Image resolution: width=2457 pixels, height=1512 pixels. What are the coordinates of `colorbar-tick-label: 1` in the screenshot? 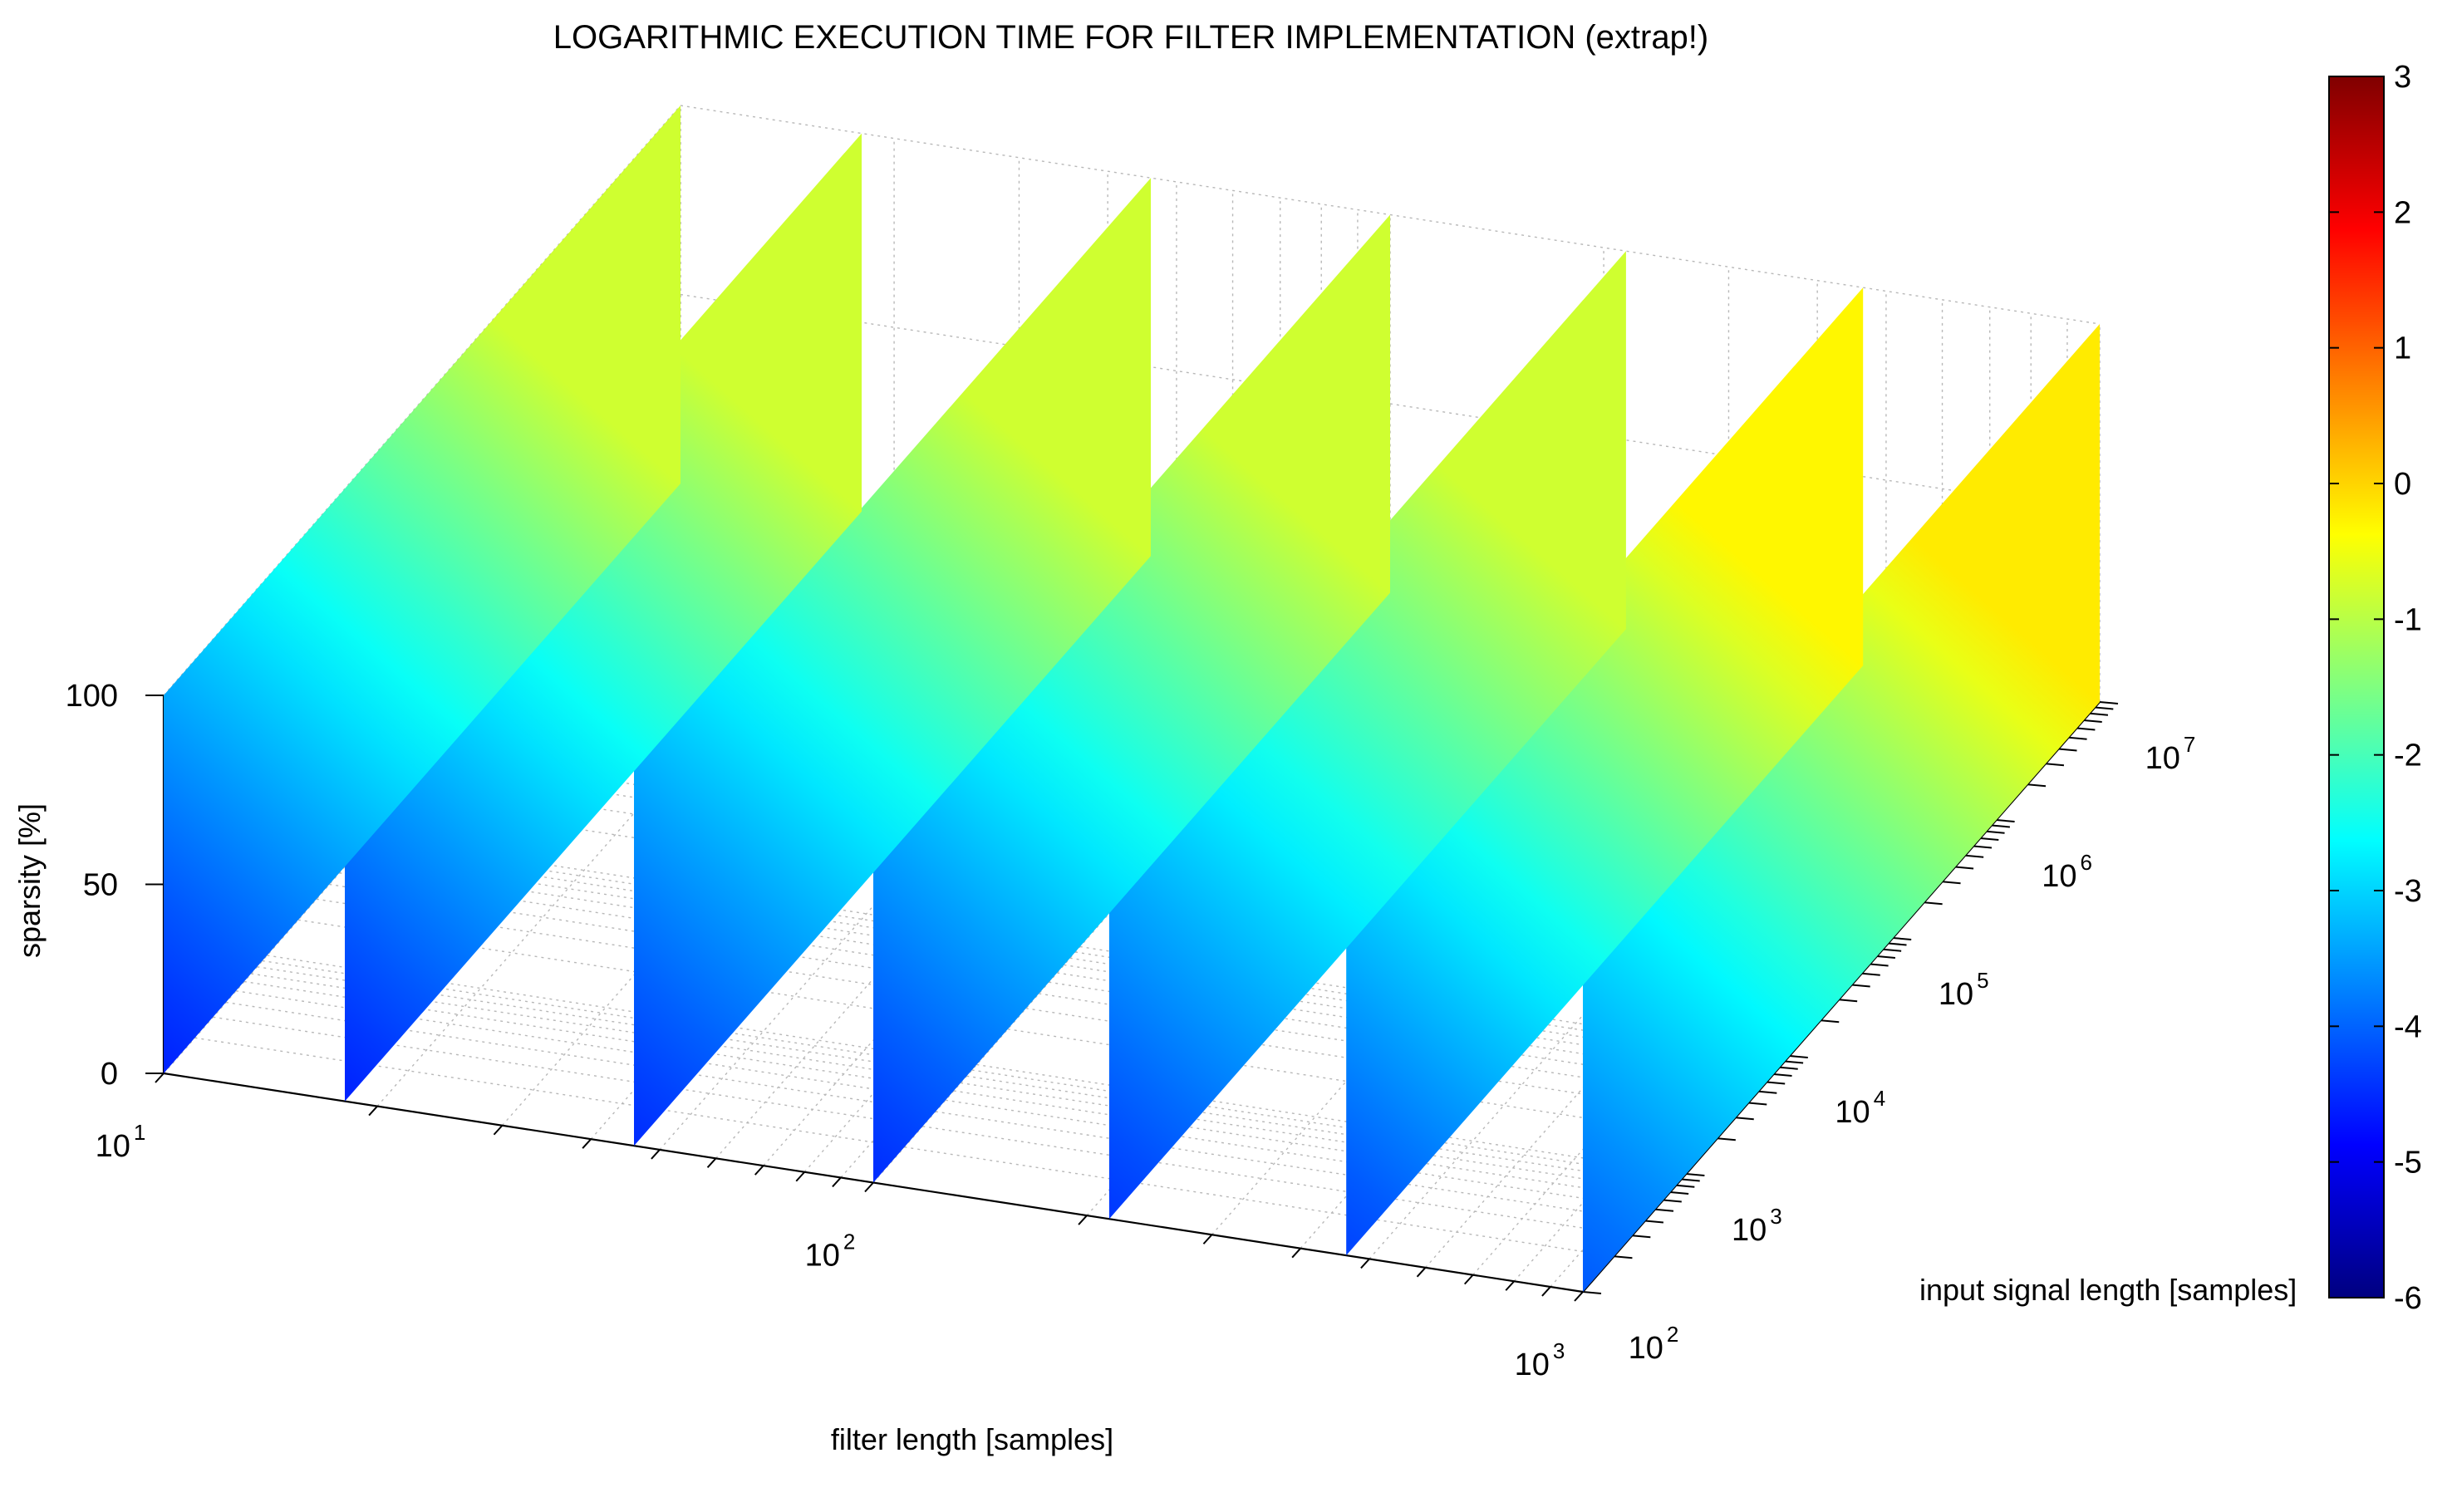 It's located at (2403, 349).